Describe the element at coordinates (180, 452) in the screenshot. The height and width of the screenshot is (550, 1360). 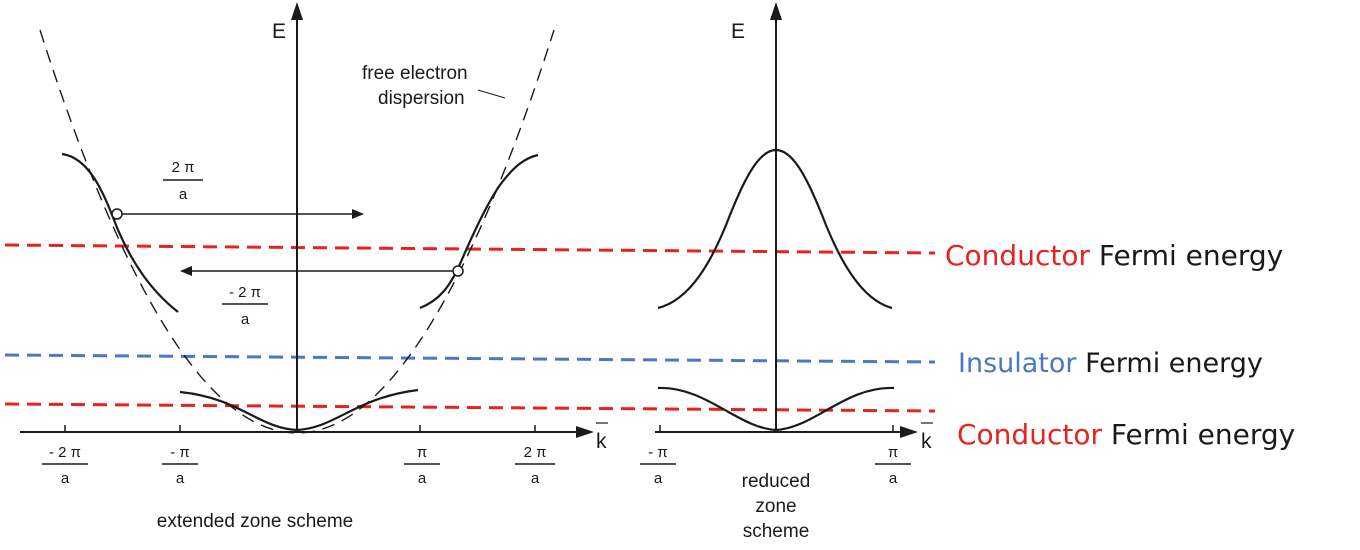
I see `extended-tick-label-minus-pi-num: - π` at that location.